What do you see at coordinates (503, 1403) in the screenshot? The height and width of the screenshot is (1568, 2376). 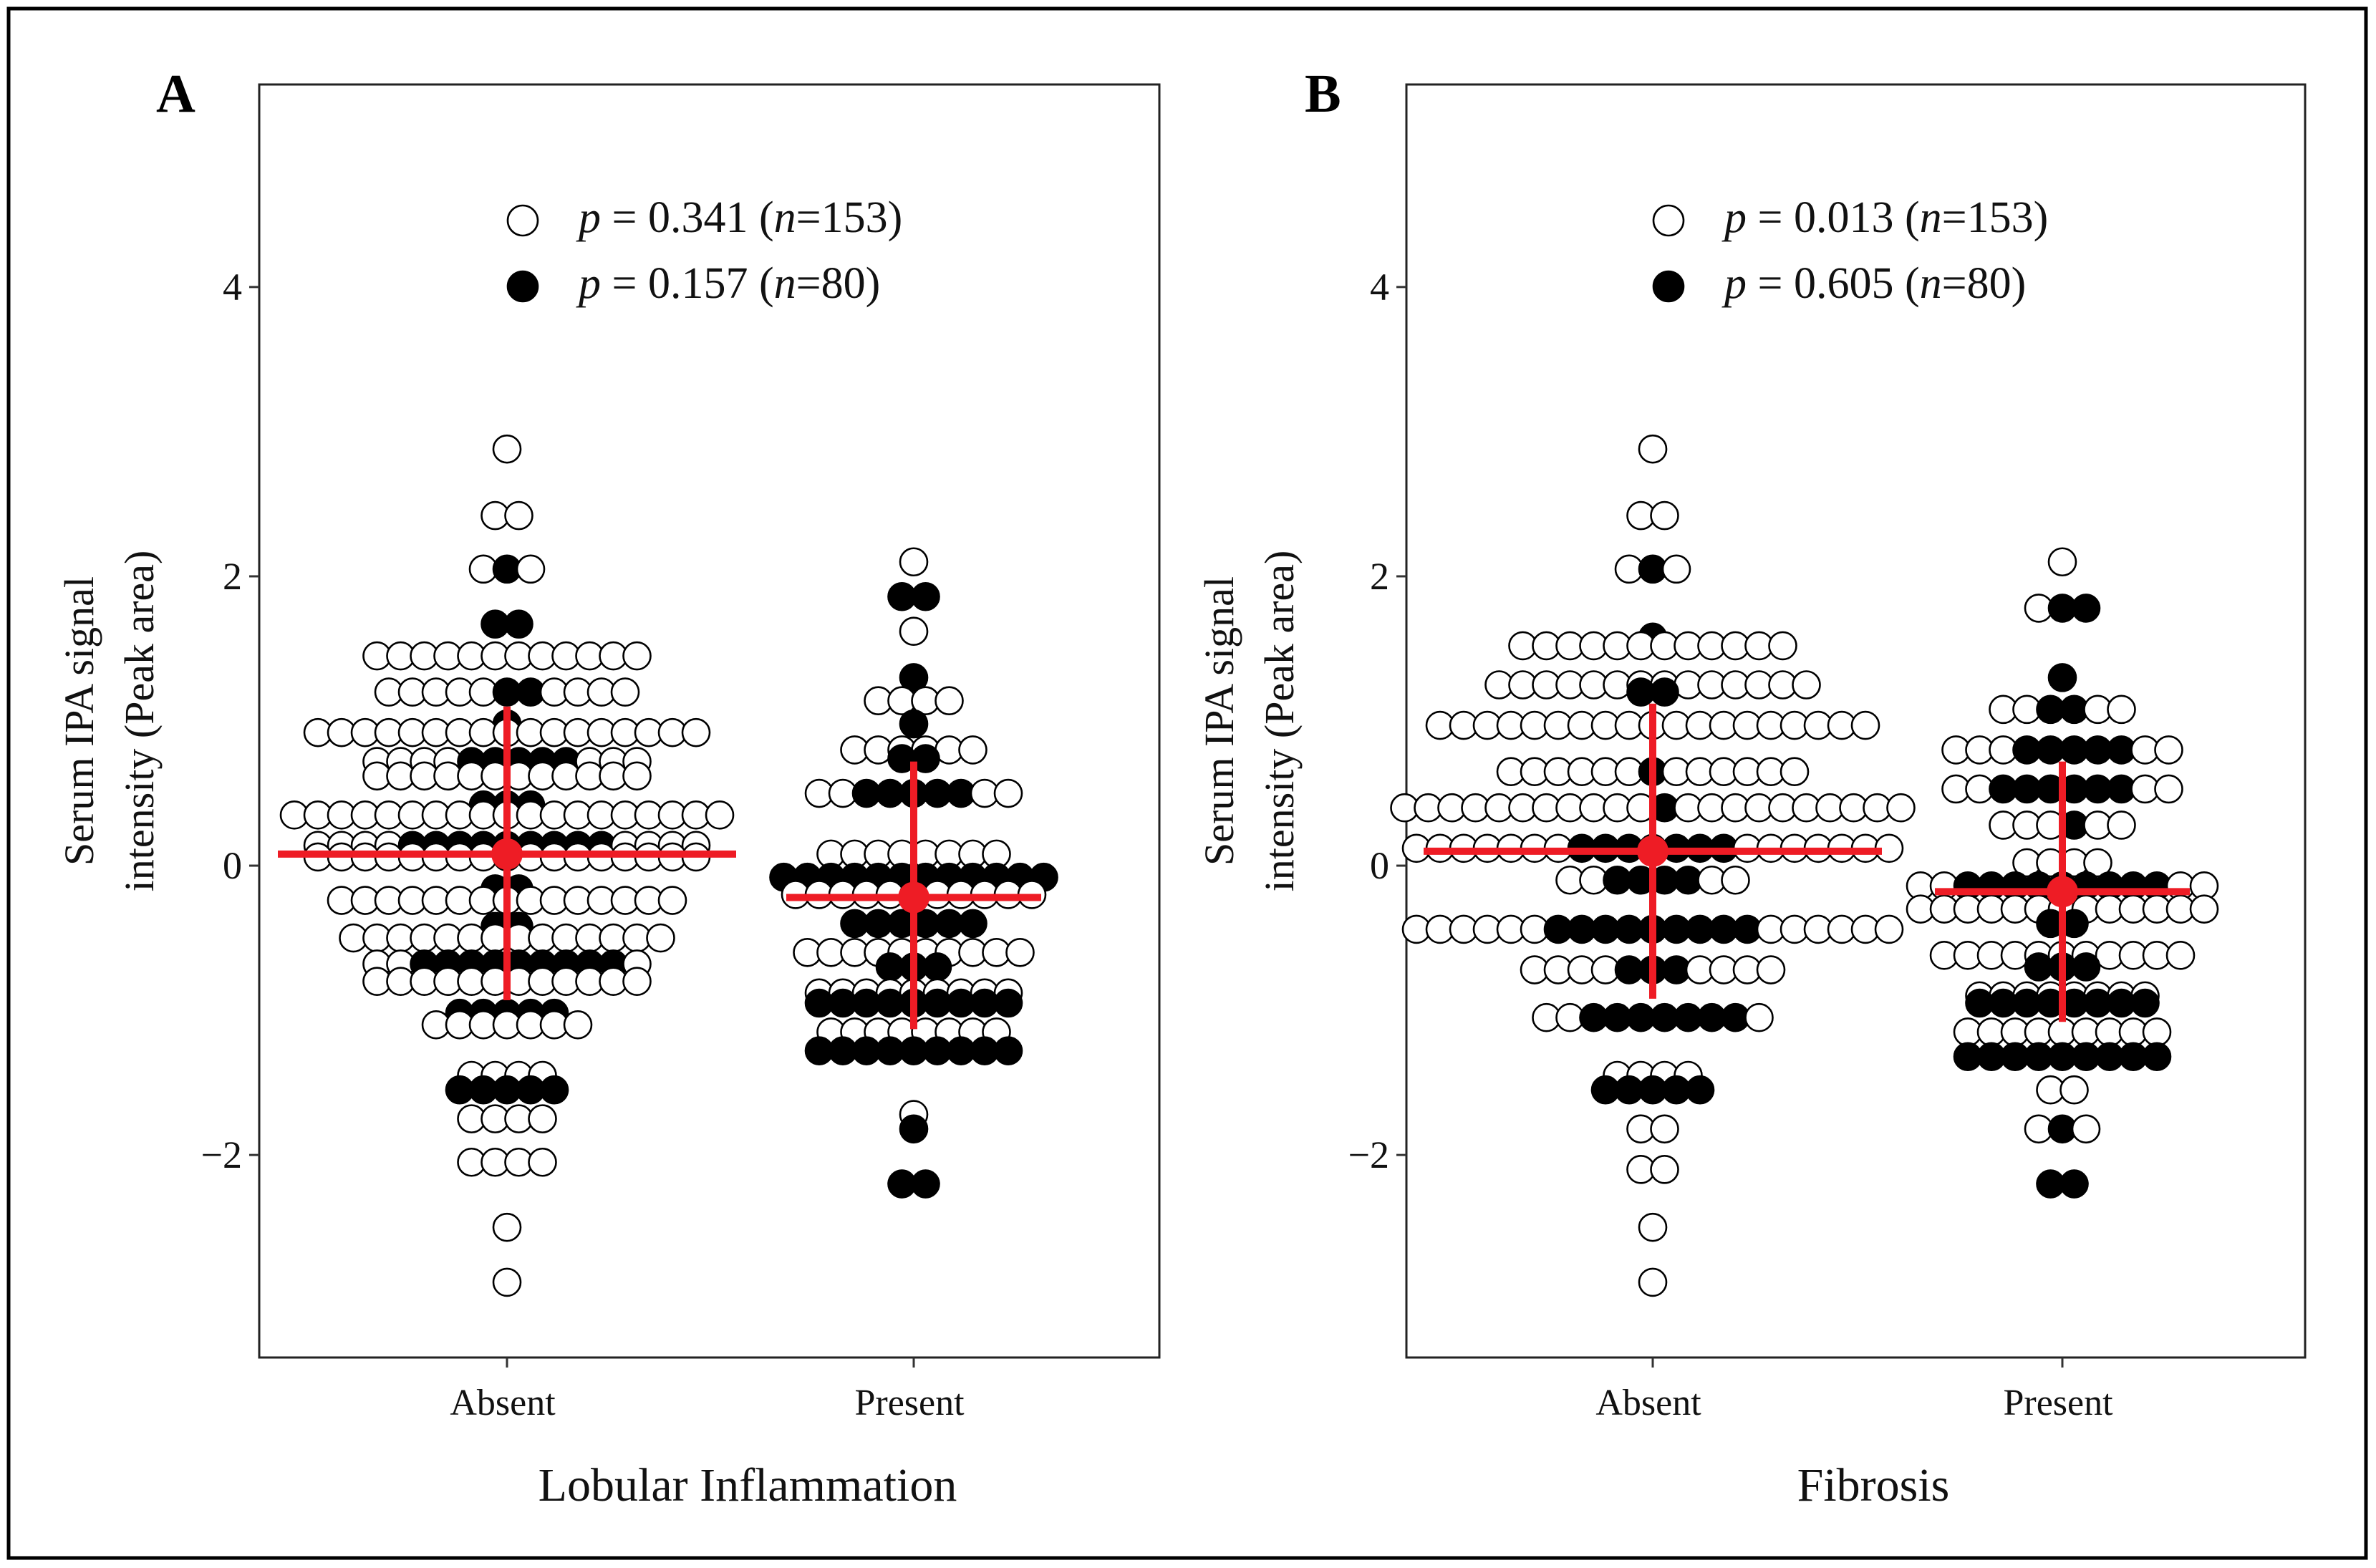 I see `x-tick-label: Absent` at bounding box center [503, 1403].